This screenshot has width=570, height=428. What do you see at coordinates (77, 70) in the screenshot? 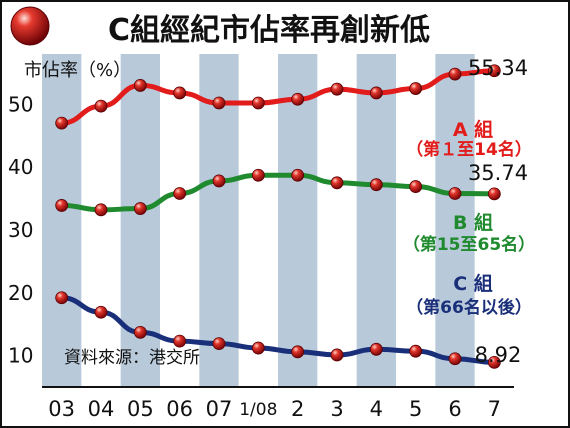
I see `y-axis-label: 市佔率（%）` at bounding box center [77, 70].